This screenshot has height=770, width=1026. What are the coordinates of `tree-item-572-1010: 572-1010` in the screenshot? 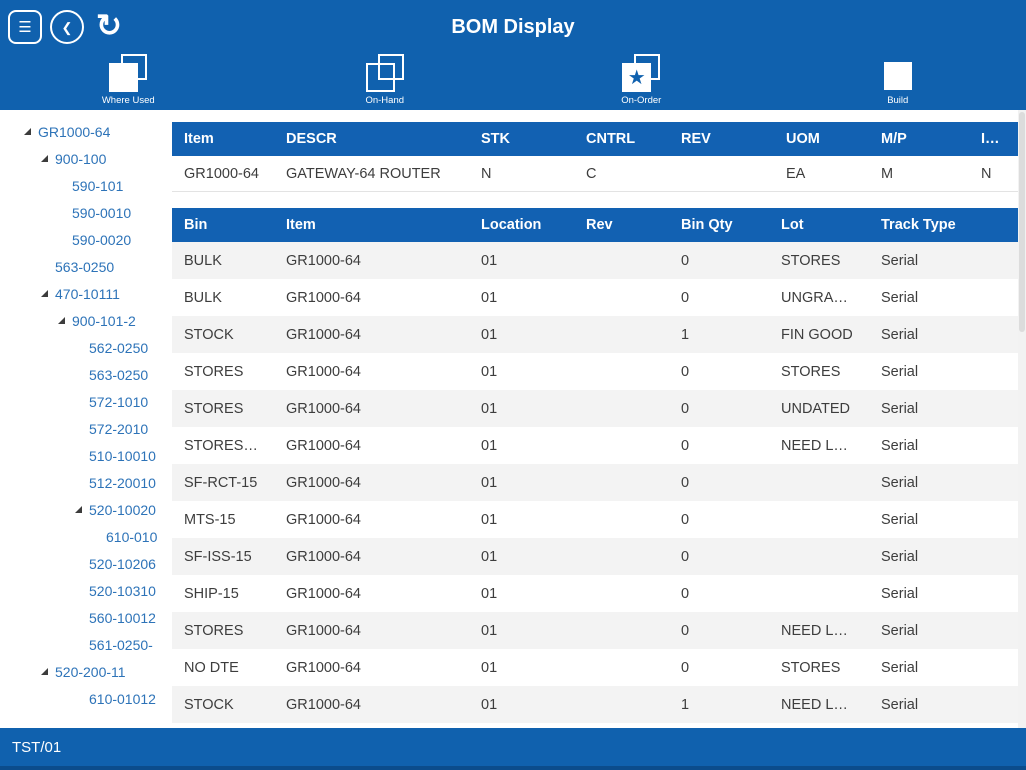 It's located at (81, 401).